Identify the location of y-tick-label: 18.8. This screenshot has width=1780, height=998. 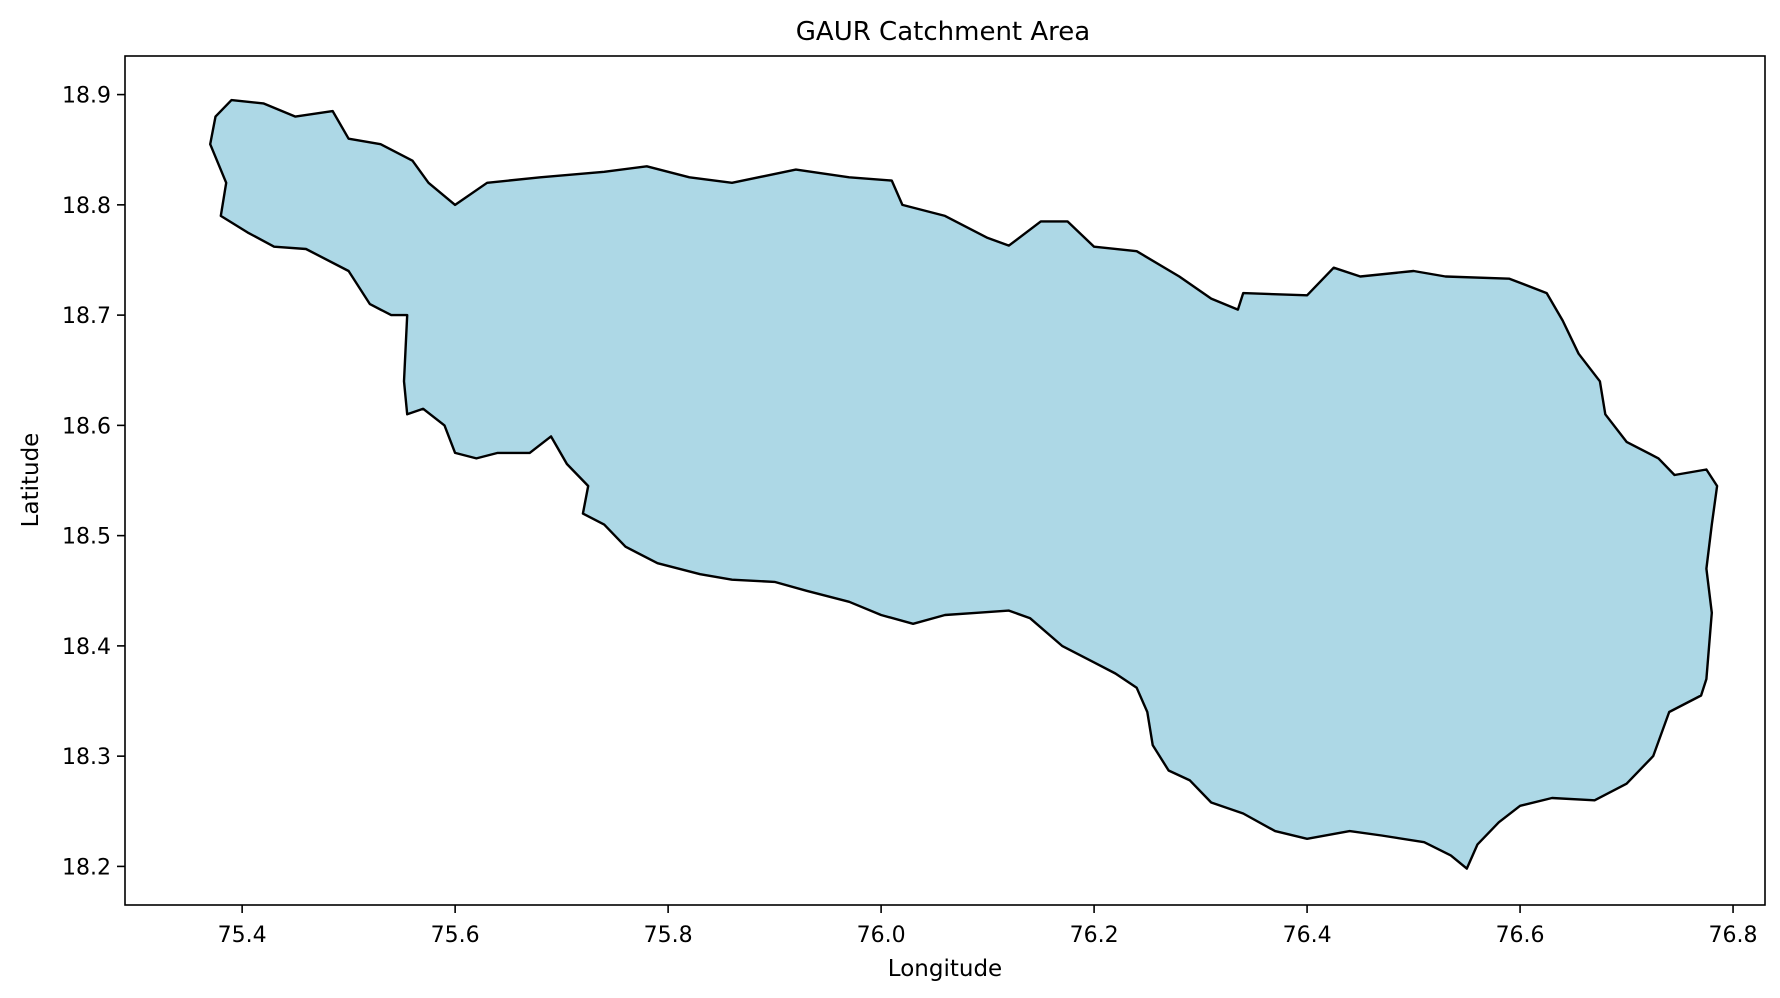
(86, 206).